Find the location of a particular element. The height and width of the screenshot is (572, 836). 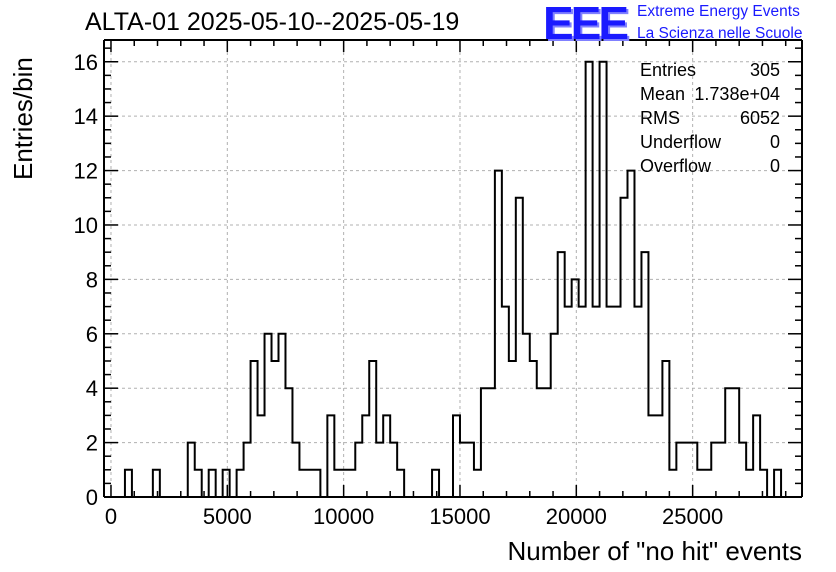

y-tick-label: 4 is located at coordinates (92, 388).